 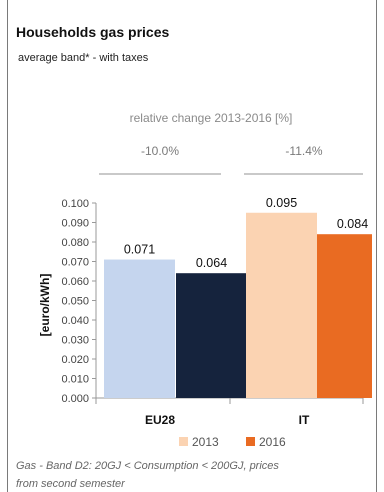 I want to click on y-tick-label: 0.010, so click(x=75, y=380).